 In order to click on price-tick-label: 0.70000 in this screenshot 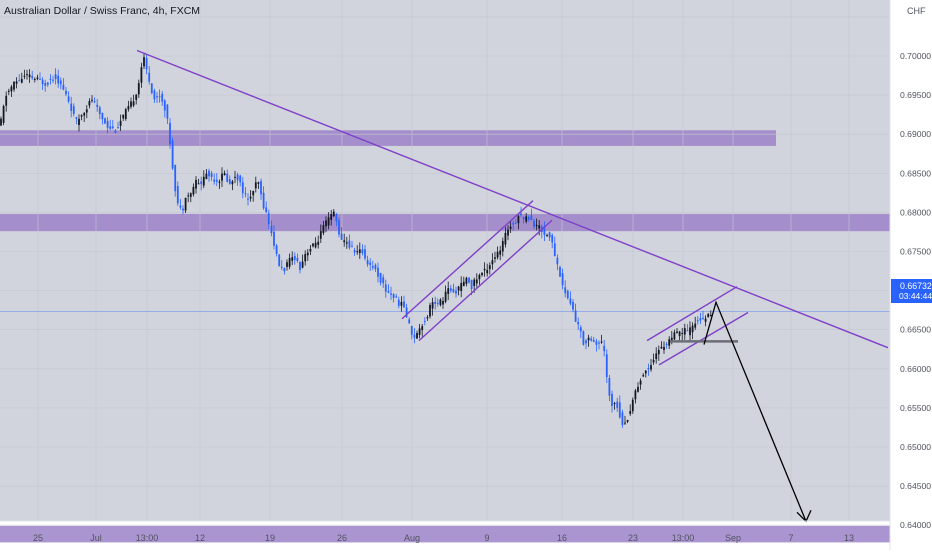, I will do `click(915, 56)`.